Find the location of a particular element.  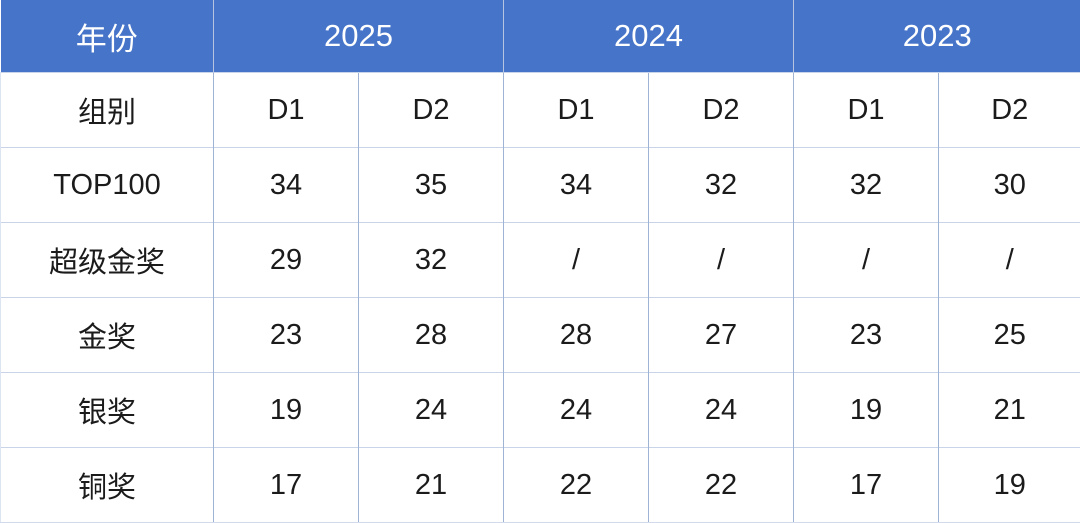

table-row-super-gold: 超级金奖 29 32 / / / / is located at coordinates (540, 260).